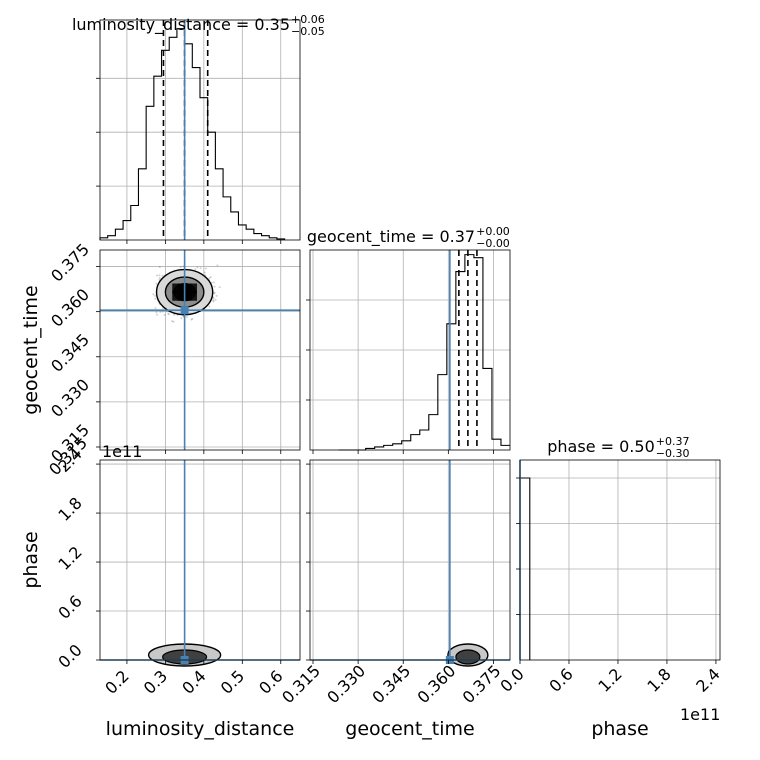 This screenshot has height=760, width=760. What do you see at coordinates (200, 560) in the screenshot?
I see `pha-lum-frame` at bounding box center [200, 560].